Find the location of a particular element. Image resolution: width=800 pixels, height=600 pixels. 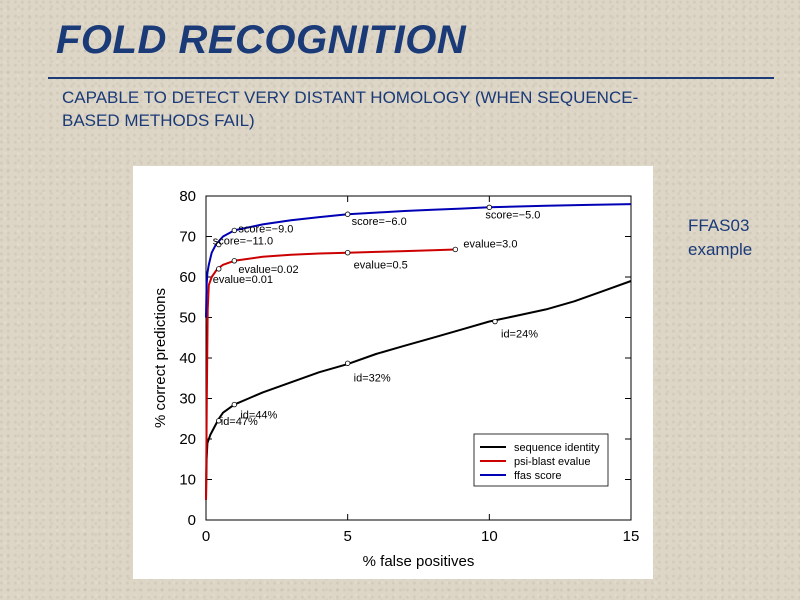

y-tick-label: 50 is located at coordinates (187, 318).